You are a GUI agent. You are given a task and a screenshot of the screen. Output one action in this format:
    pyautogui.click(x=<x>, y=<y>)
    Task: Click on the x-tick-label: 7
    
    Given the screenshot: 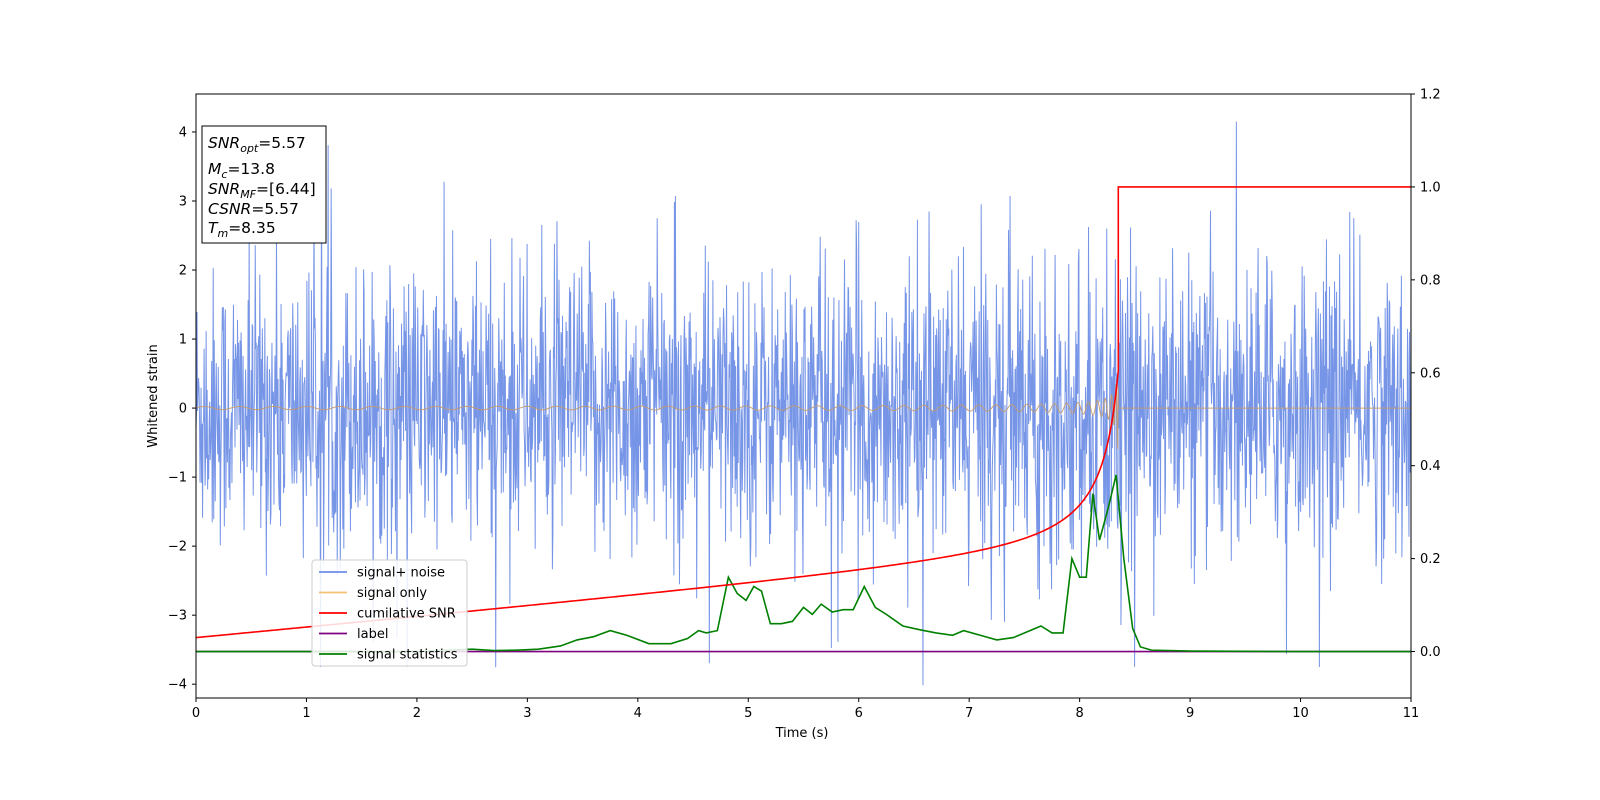 What is the action you would take?
    pyautogui.click(x=969, y=713)
    